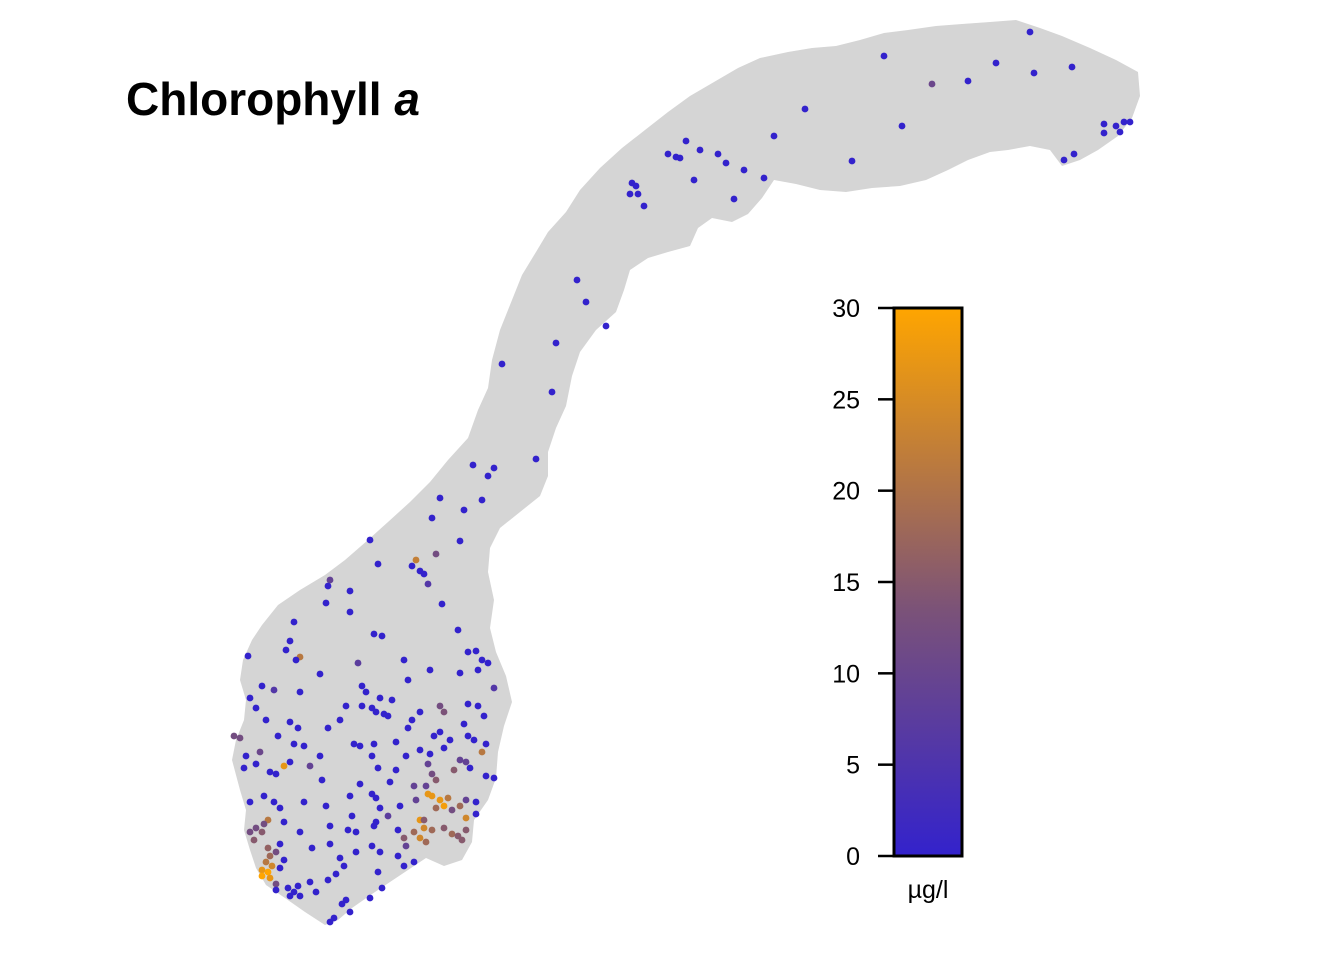  Describe the element at coordinates (254, 99) in the screenshot. I see `title-main: Chlorophyll` at that location.